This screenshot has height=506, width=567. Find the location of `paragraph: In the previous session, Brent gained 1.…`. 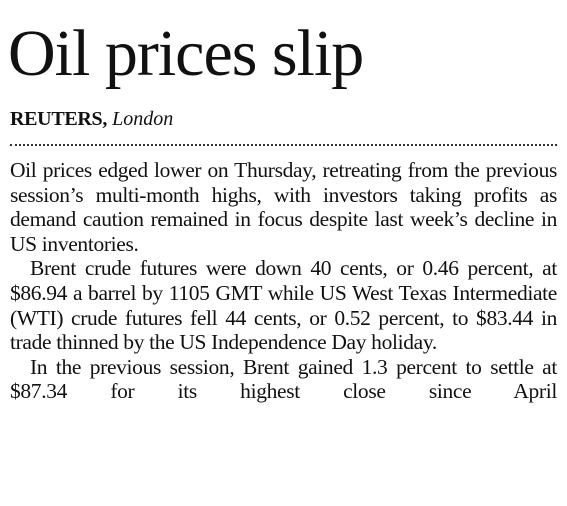

paragraph: In the previous session, Brent gained 1.… is located at coordinates (283, 379).